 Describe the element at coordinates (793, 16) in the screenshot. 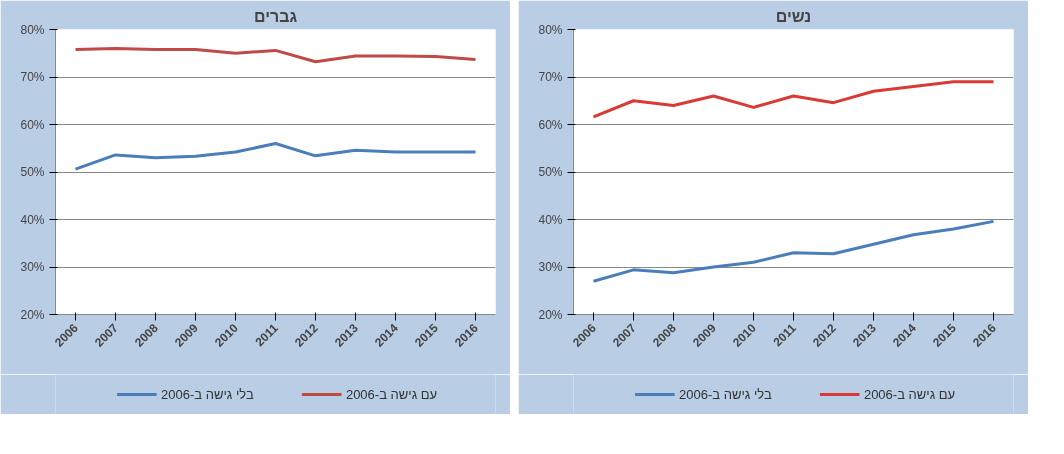

I see `chart-title: נשים` at that location.